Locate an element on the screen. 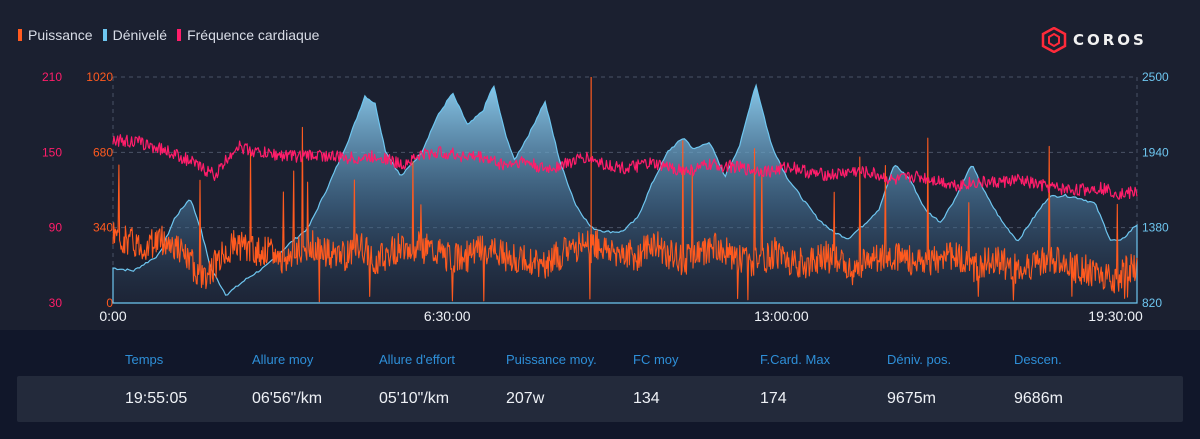 The height and width of the screenshot is (439, 1200). stat-value: 19:55:05 is located at coordinates (156, 398).